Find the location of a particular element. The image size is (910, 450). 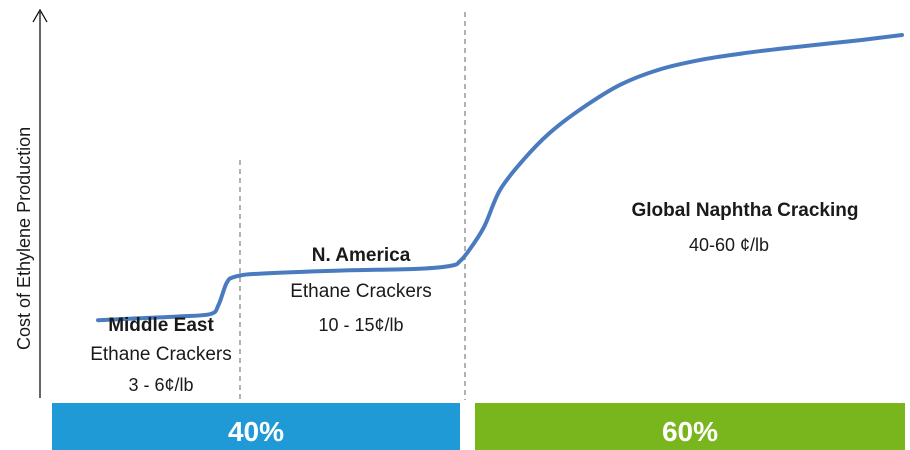

segment-1-type: Ethane Crackers is located at coordinates (161, 354).